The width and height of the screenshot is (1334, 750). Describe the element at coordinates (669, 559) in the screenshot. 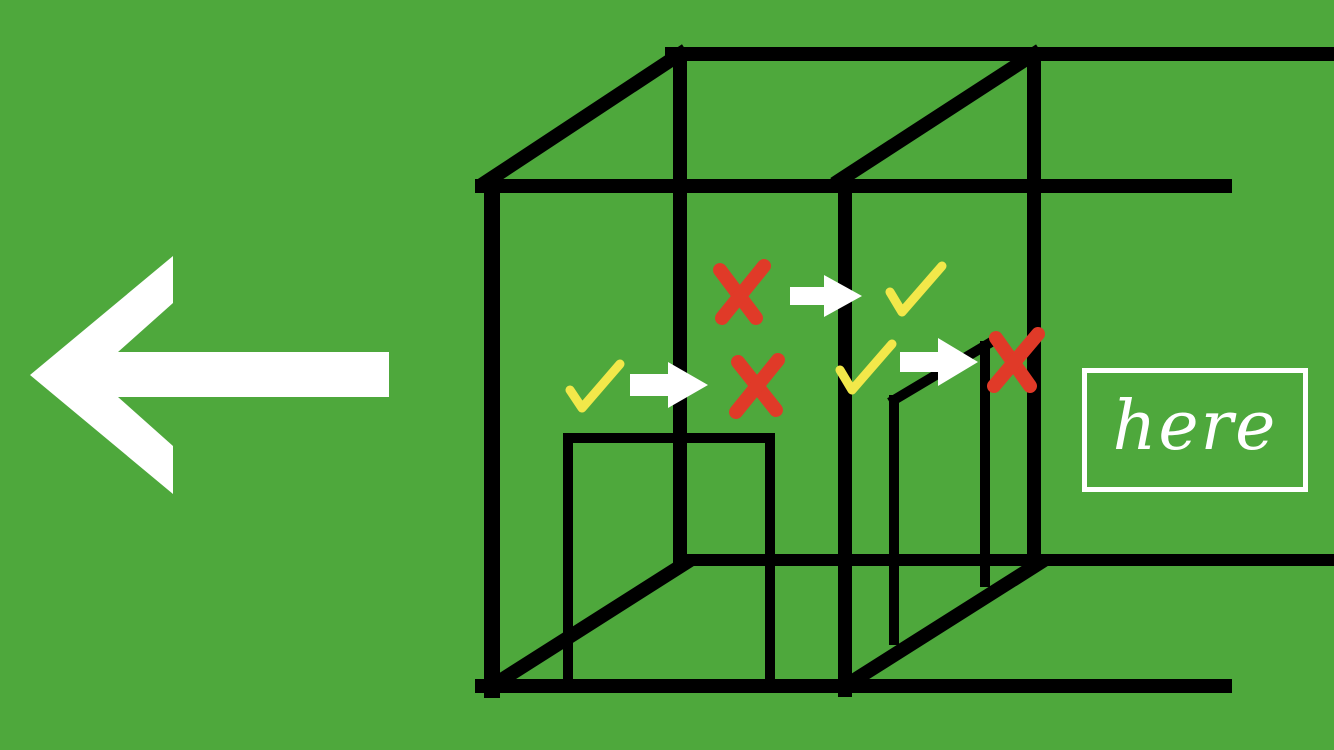

I see `left-doorway` at that location.